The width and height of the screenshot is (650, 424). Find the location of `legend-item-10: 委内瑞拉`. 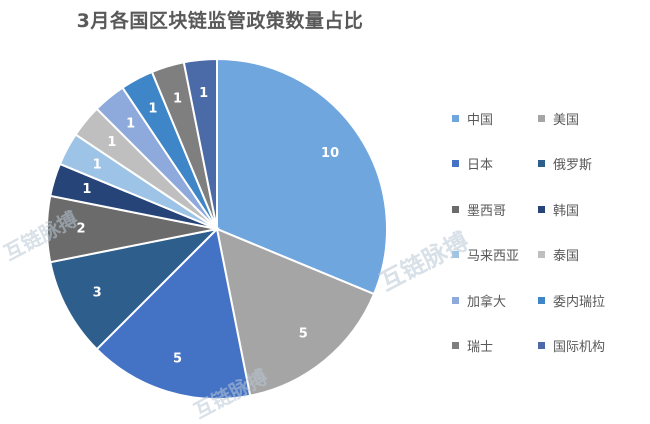

legend-item-10: 委内瑞拉 is located at coordinates (581, 300).